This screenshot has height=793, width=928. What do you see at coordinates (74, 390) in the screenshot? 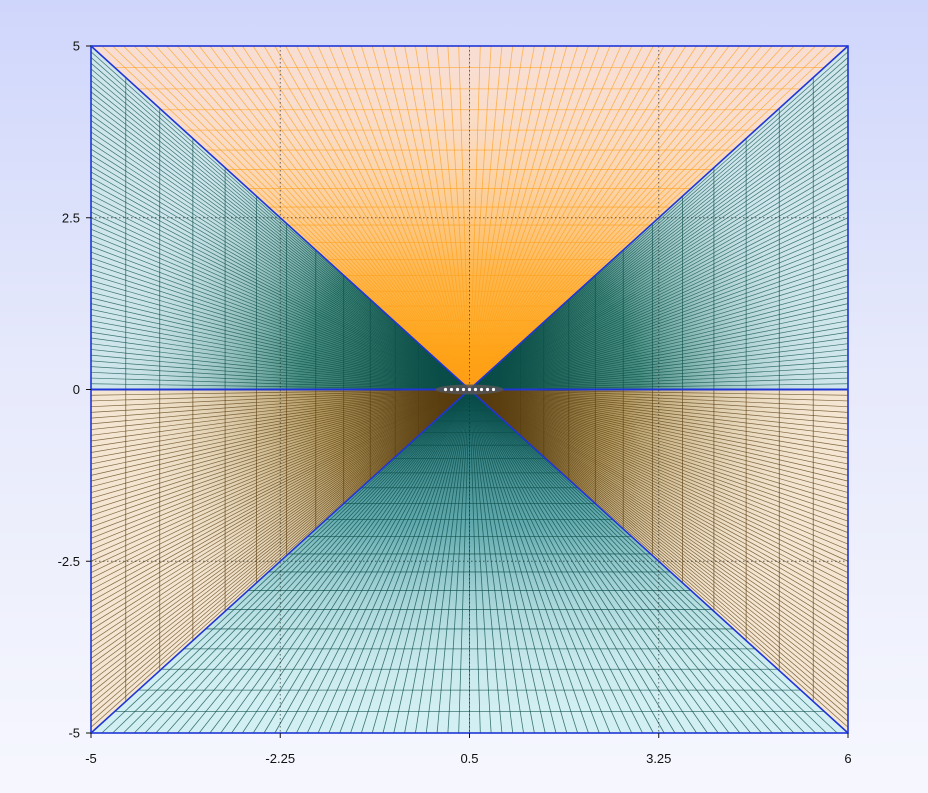
I see `y-axis: 5 2.5 0 -2.5 -5` at bounding box center [74, 390].